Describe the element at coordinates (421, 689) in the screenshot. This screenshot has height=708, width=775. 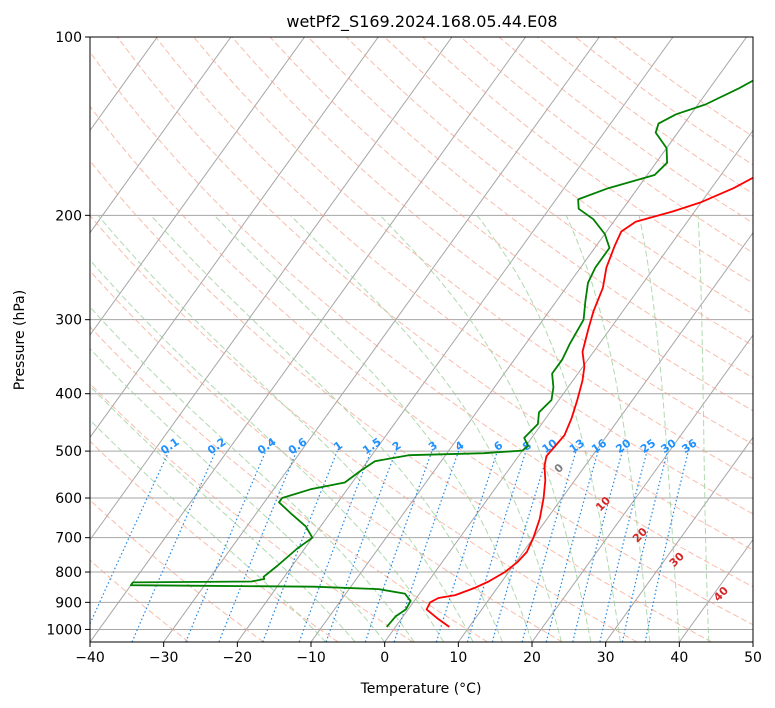
I see `x-axis-label: Temperature (°C)` at that location.